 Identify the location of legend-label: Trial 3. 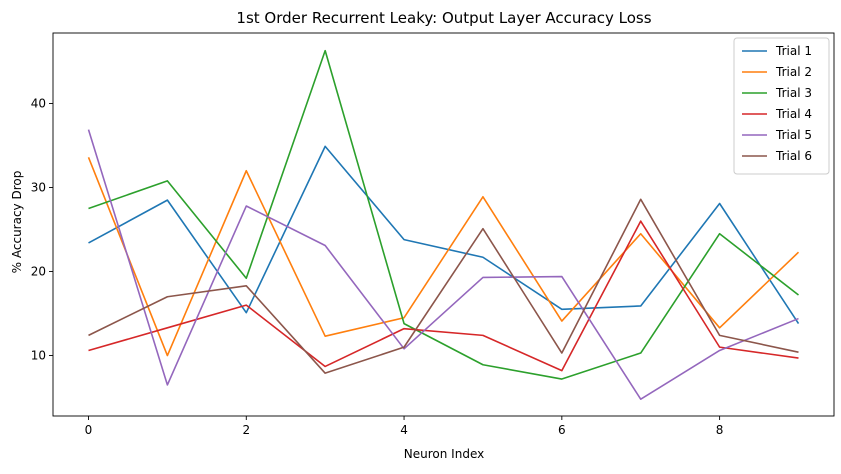
(793, 93).